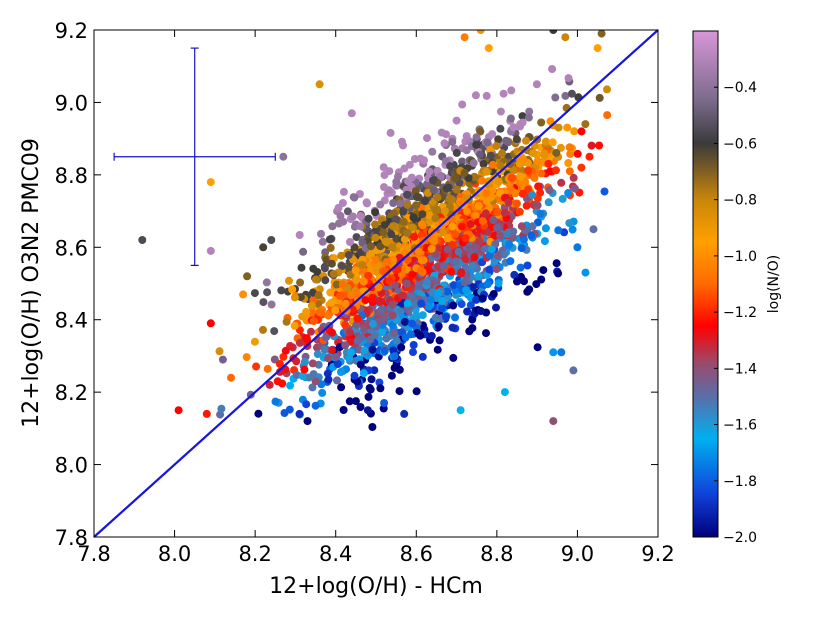  Describe the element at coordinates (774, 284) in the screenshot. I see `colorbar-label: log(N/O)` at that location.